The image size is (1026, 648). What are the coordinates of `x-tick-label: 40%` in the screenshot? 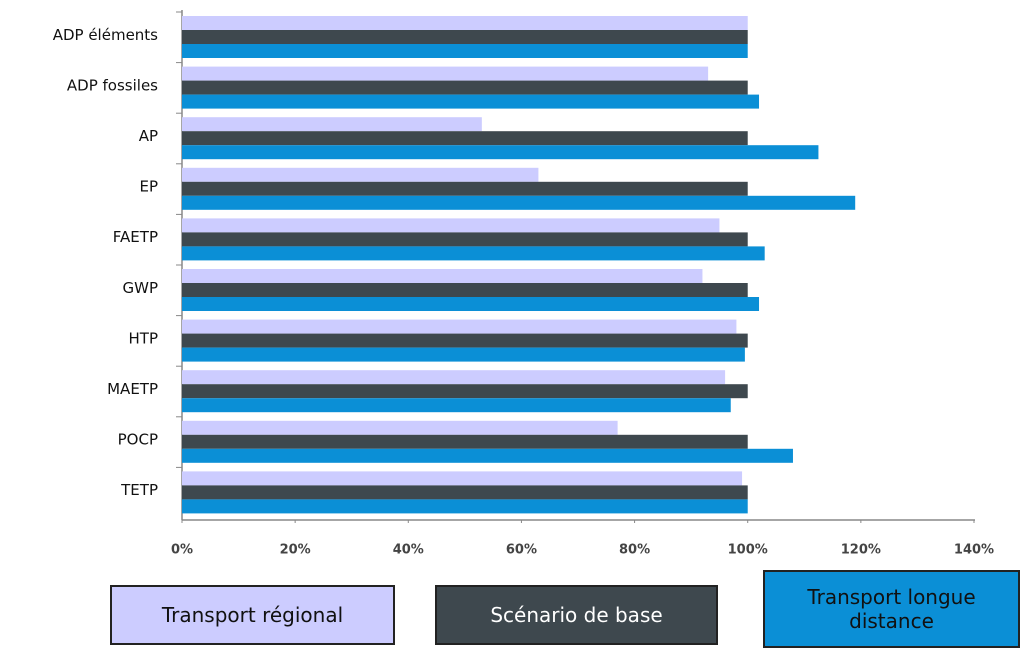 It's located at (408, 550).